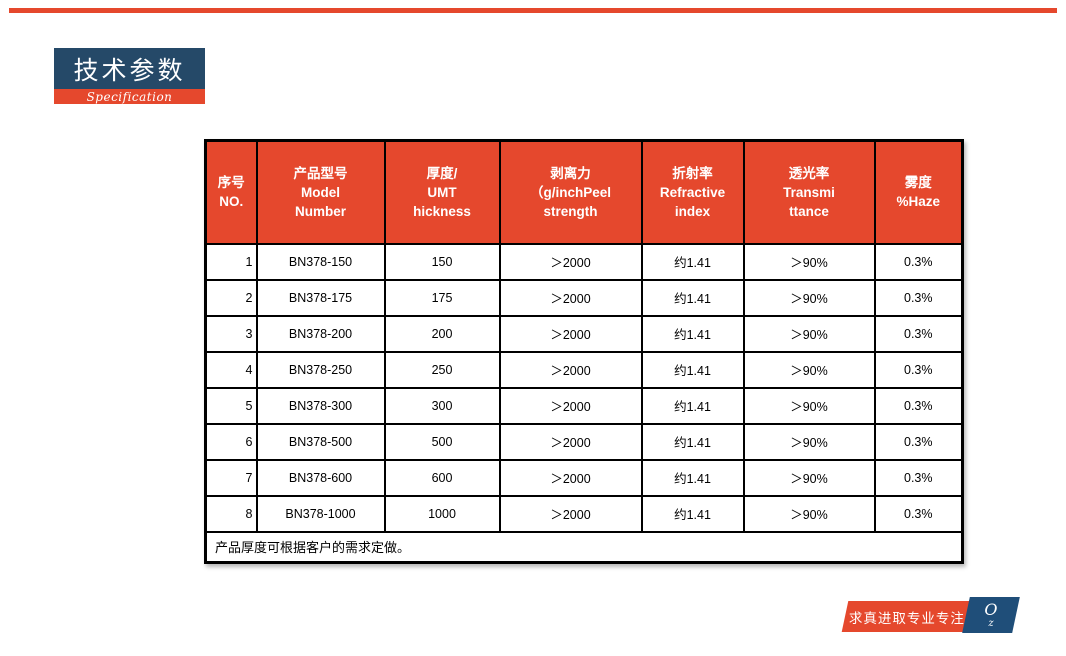 This screenshot has width=1066, height=656. I want to click on cell-r8-c4: 约1.41, so click(692, 513).